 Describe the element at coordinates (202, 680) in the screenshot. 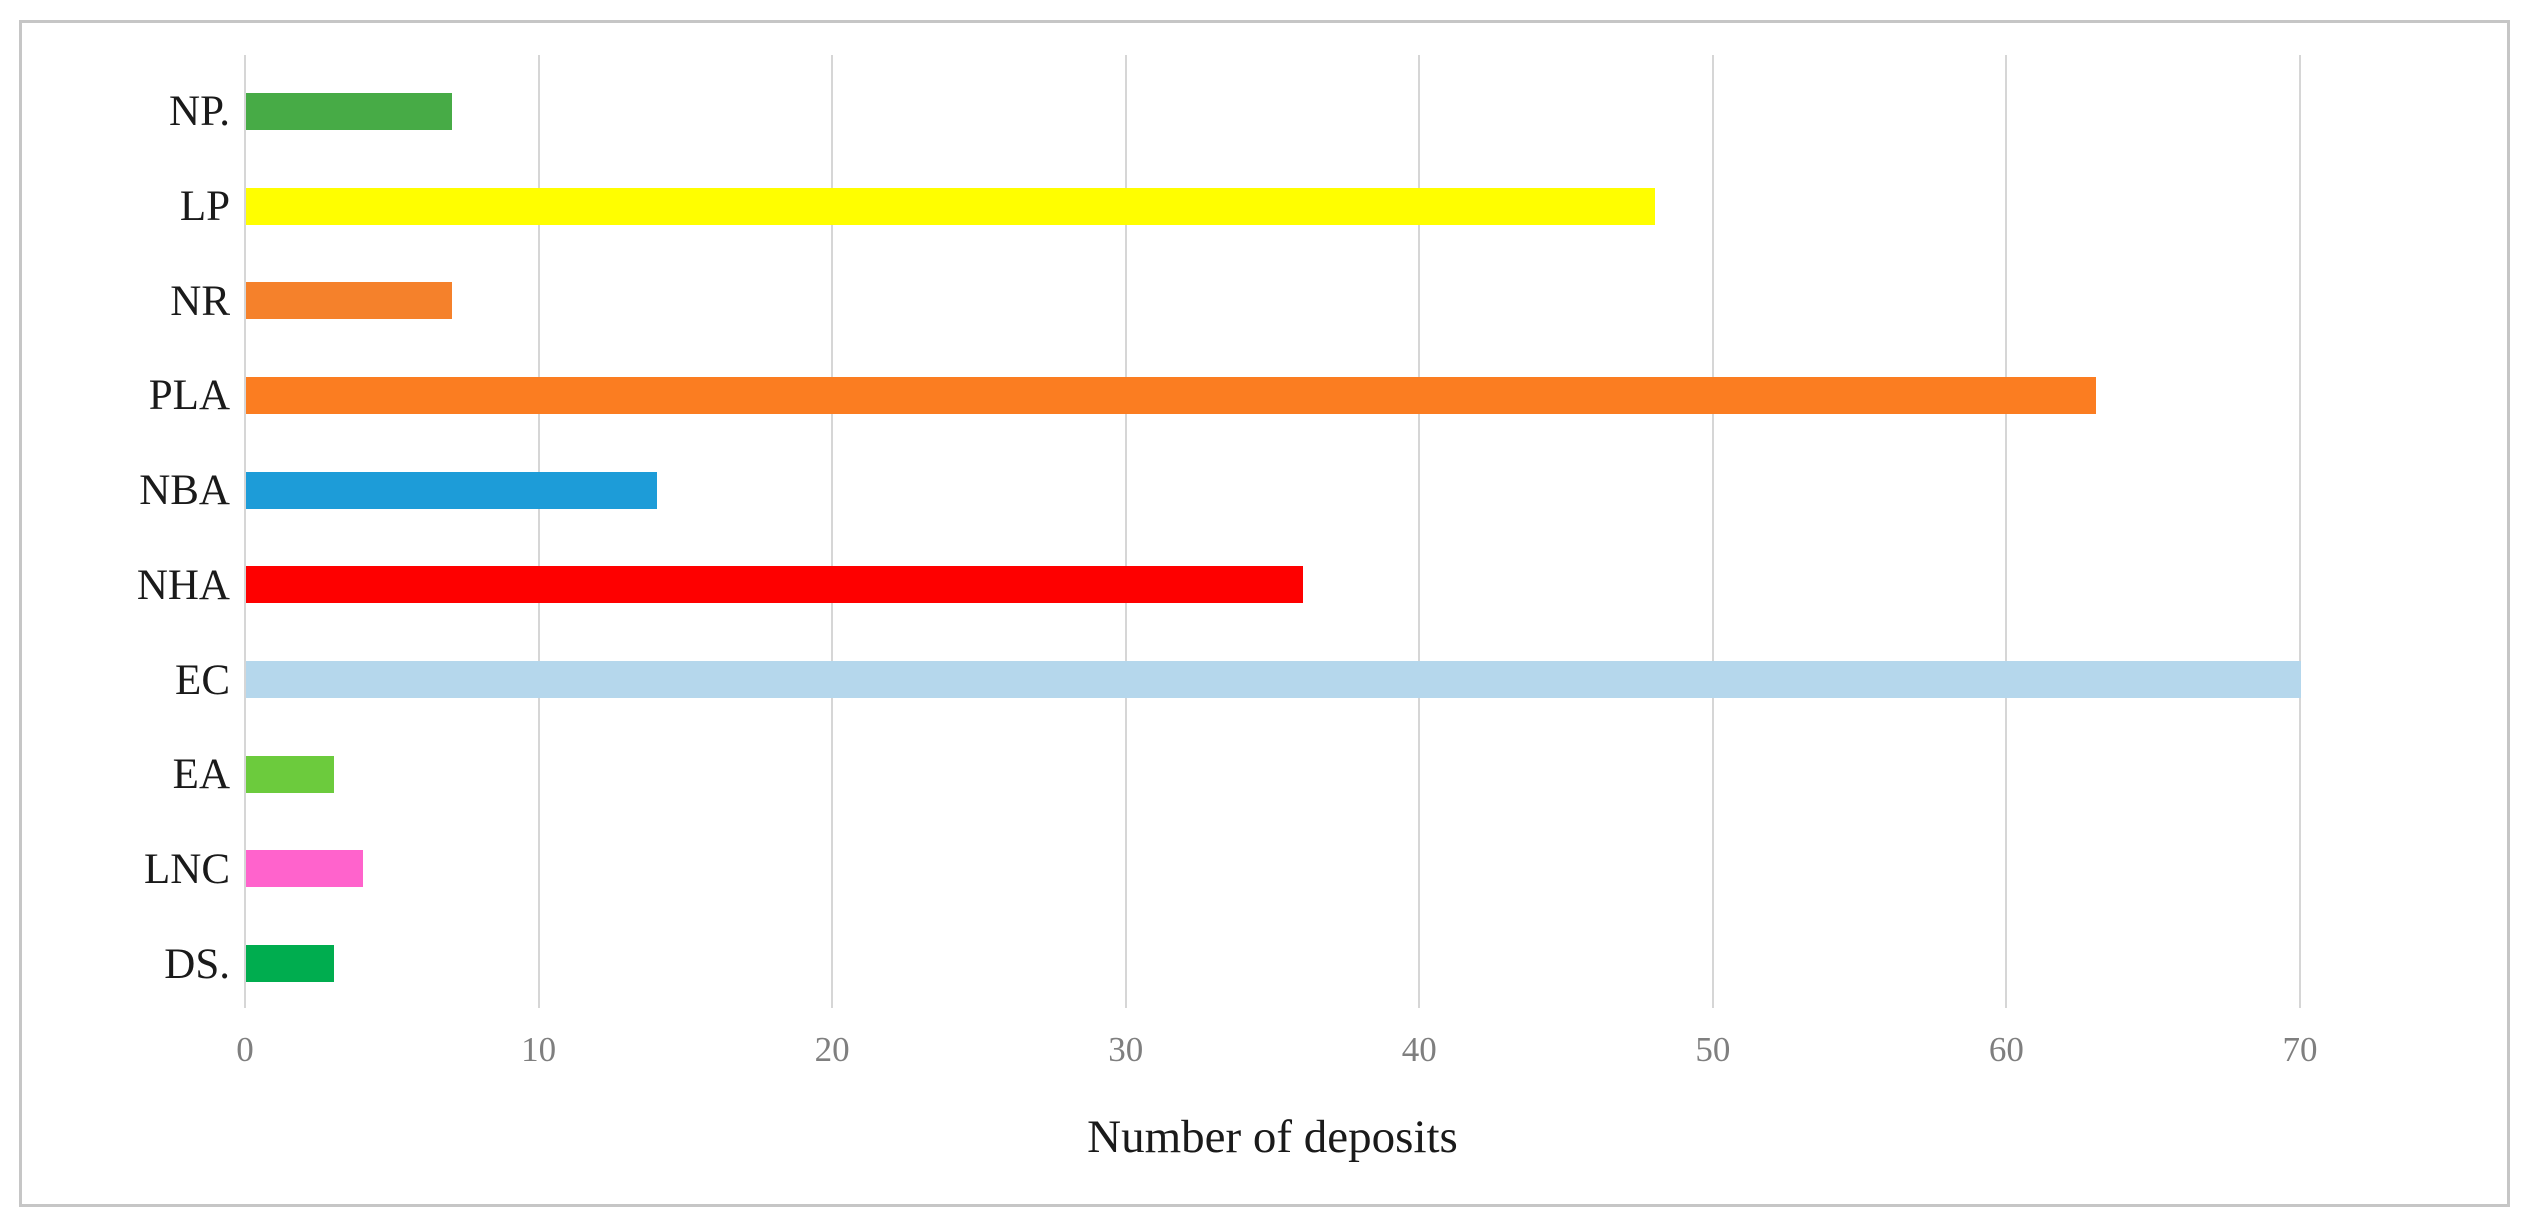

I see `category-label-ec: EC` at that location.